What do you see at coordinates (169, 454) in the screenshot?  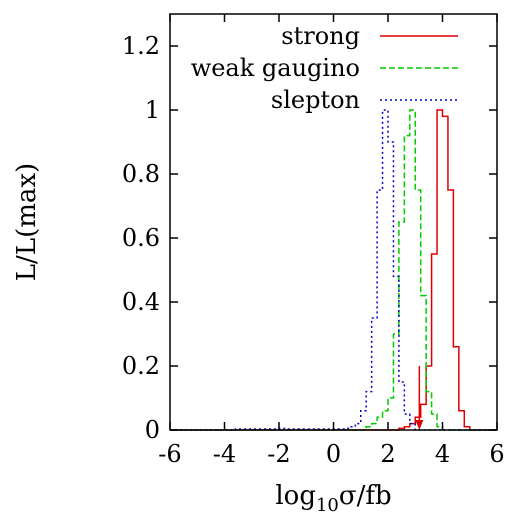 I see `x-tick-label: -6` at bounding box center [169, 454].